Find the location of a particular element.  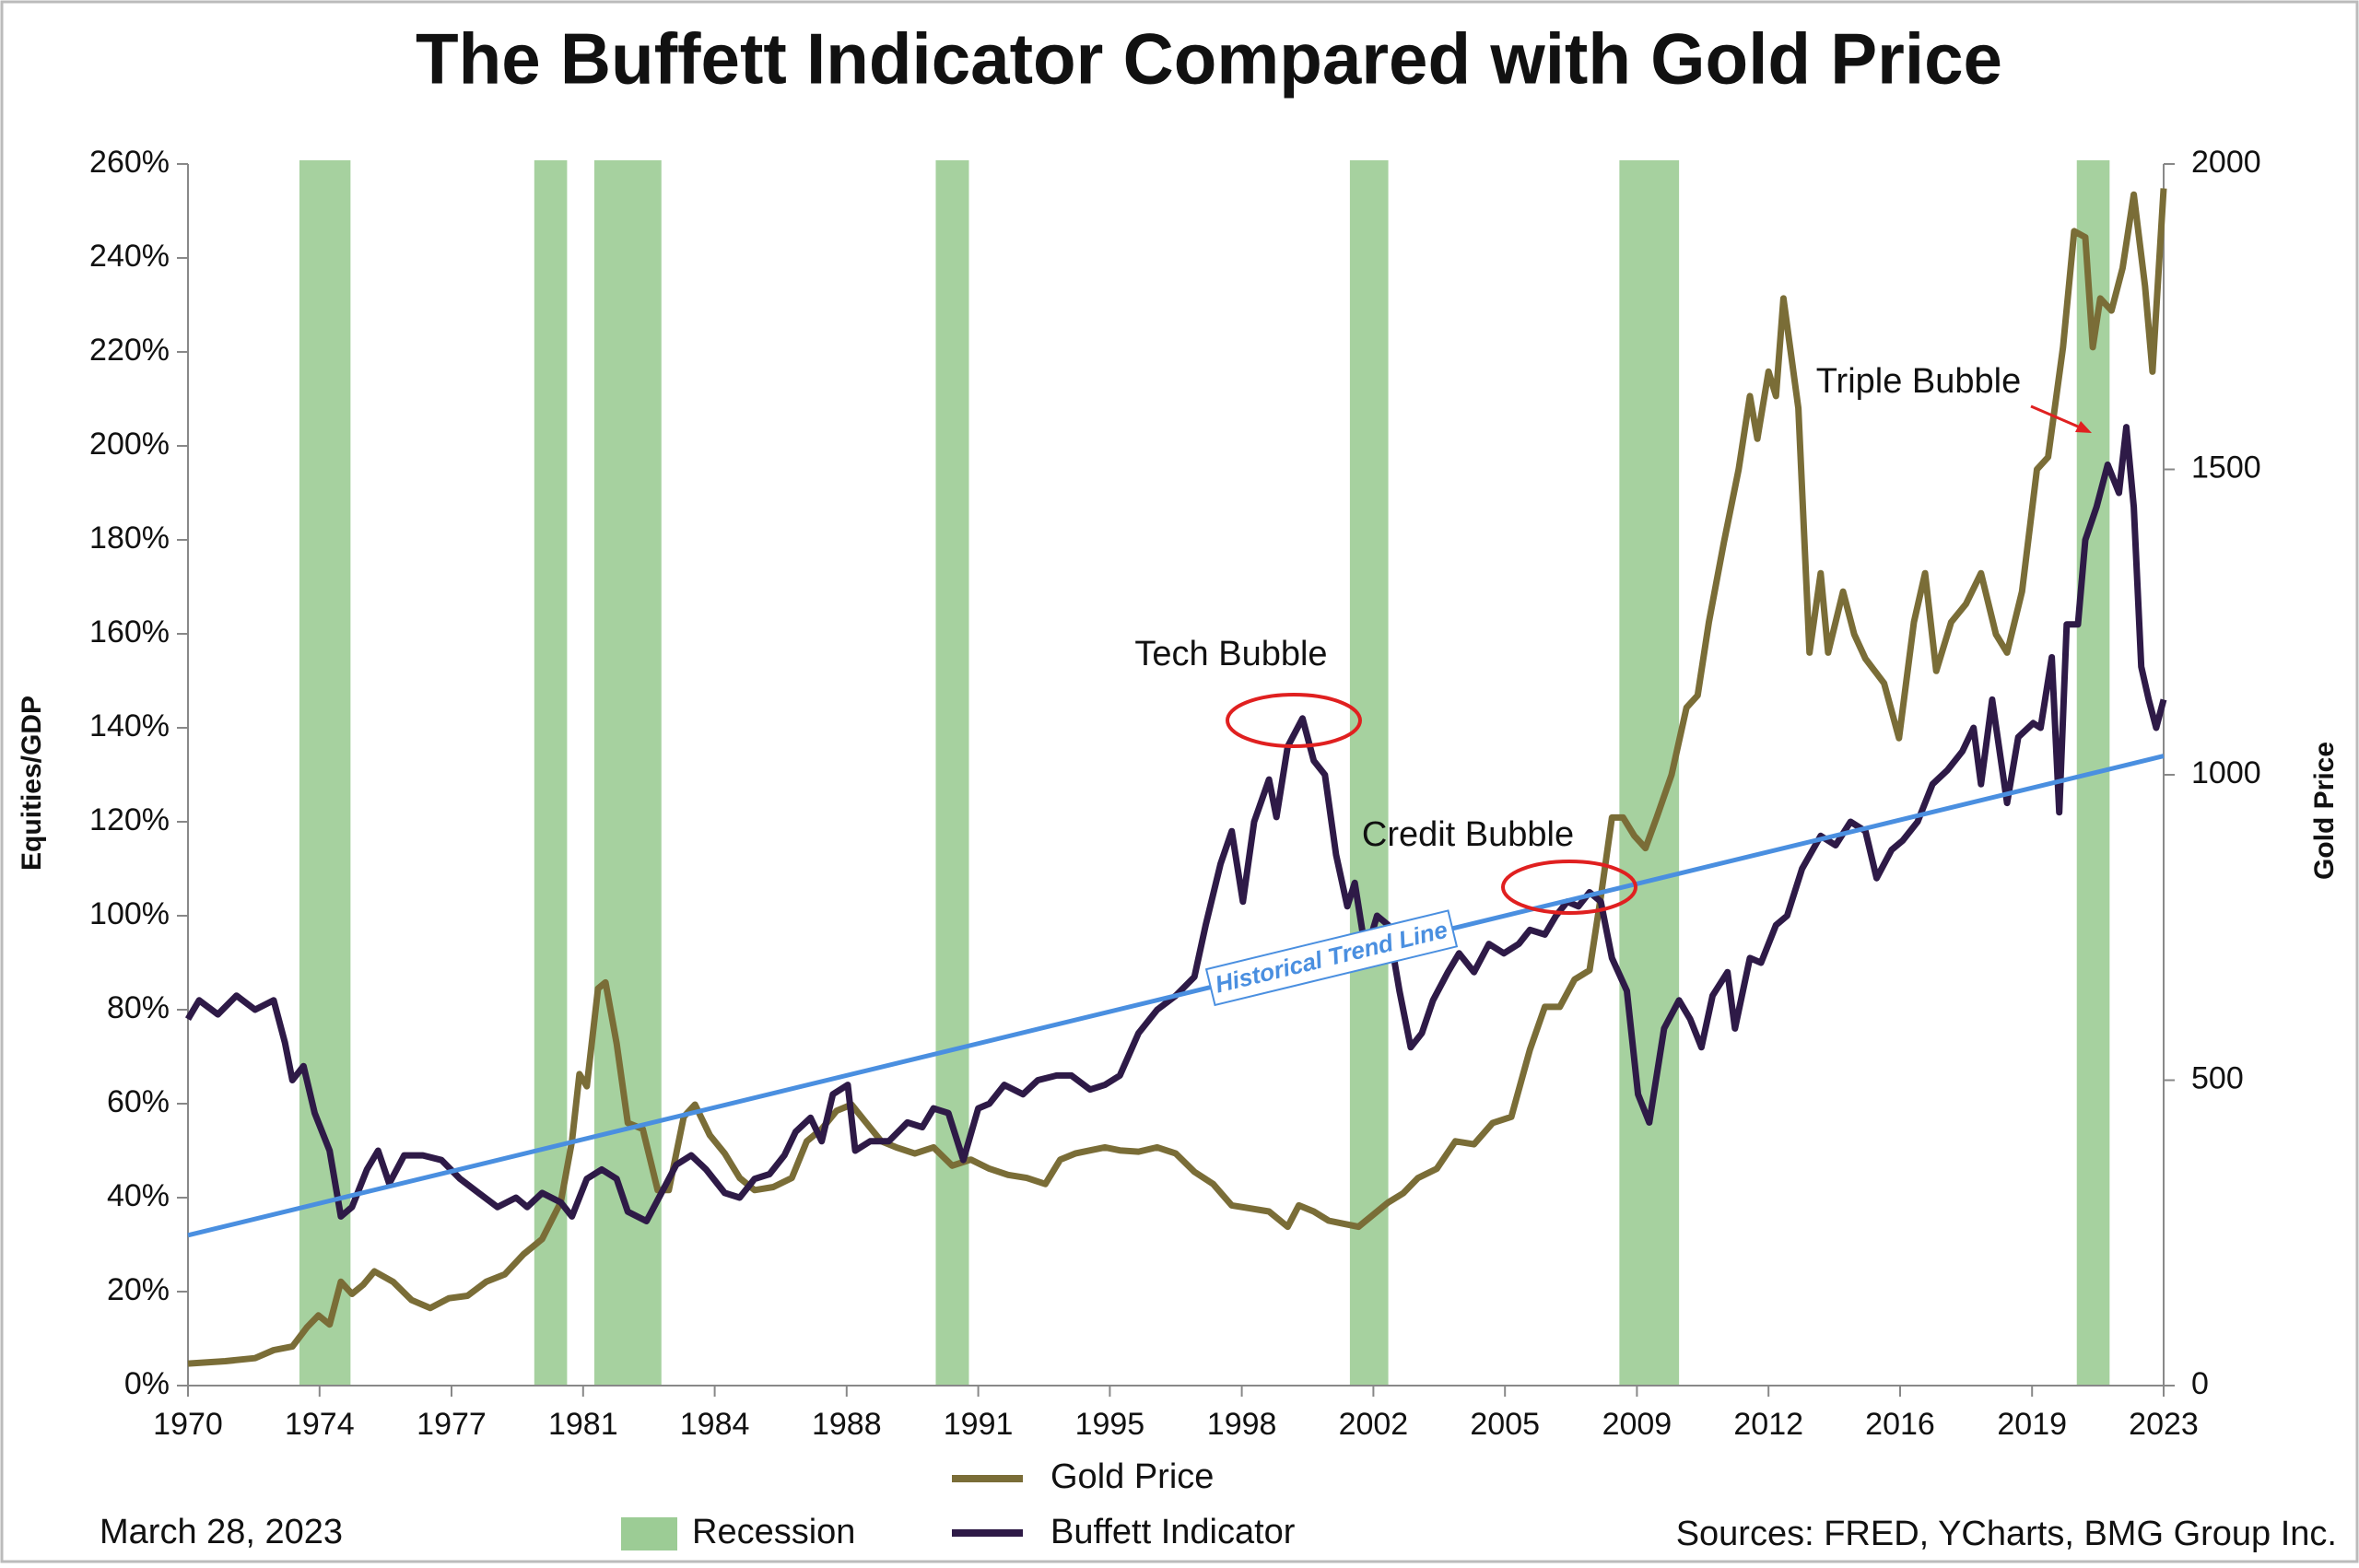

y2-tick-label: 1500 is located at coordinates (2226, 467).